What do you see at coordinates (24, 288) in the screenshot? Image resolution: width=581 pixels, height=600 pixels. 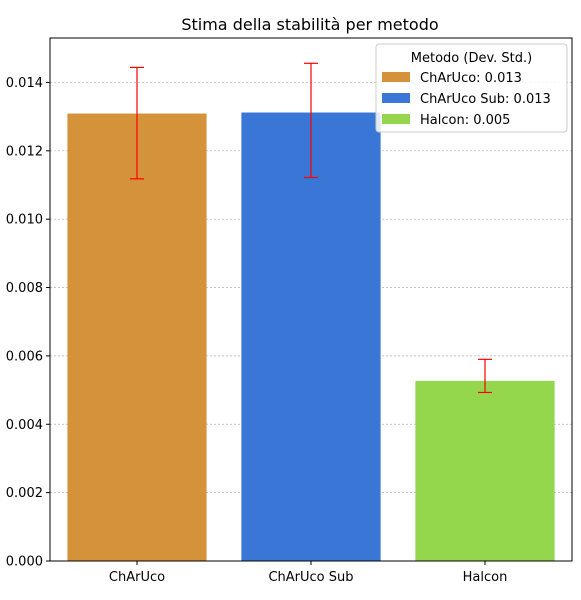 I see `y-tick-label: 0.008` at bounding box center [24, 288].